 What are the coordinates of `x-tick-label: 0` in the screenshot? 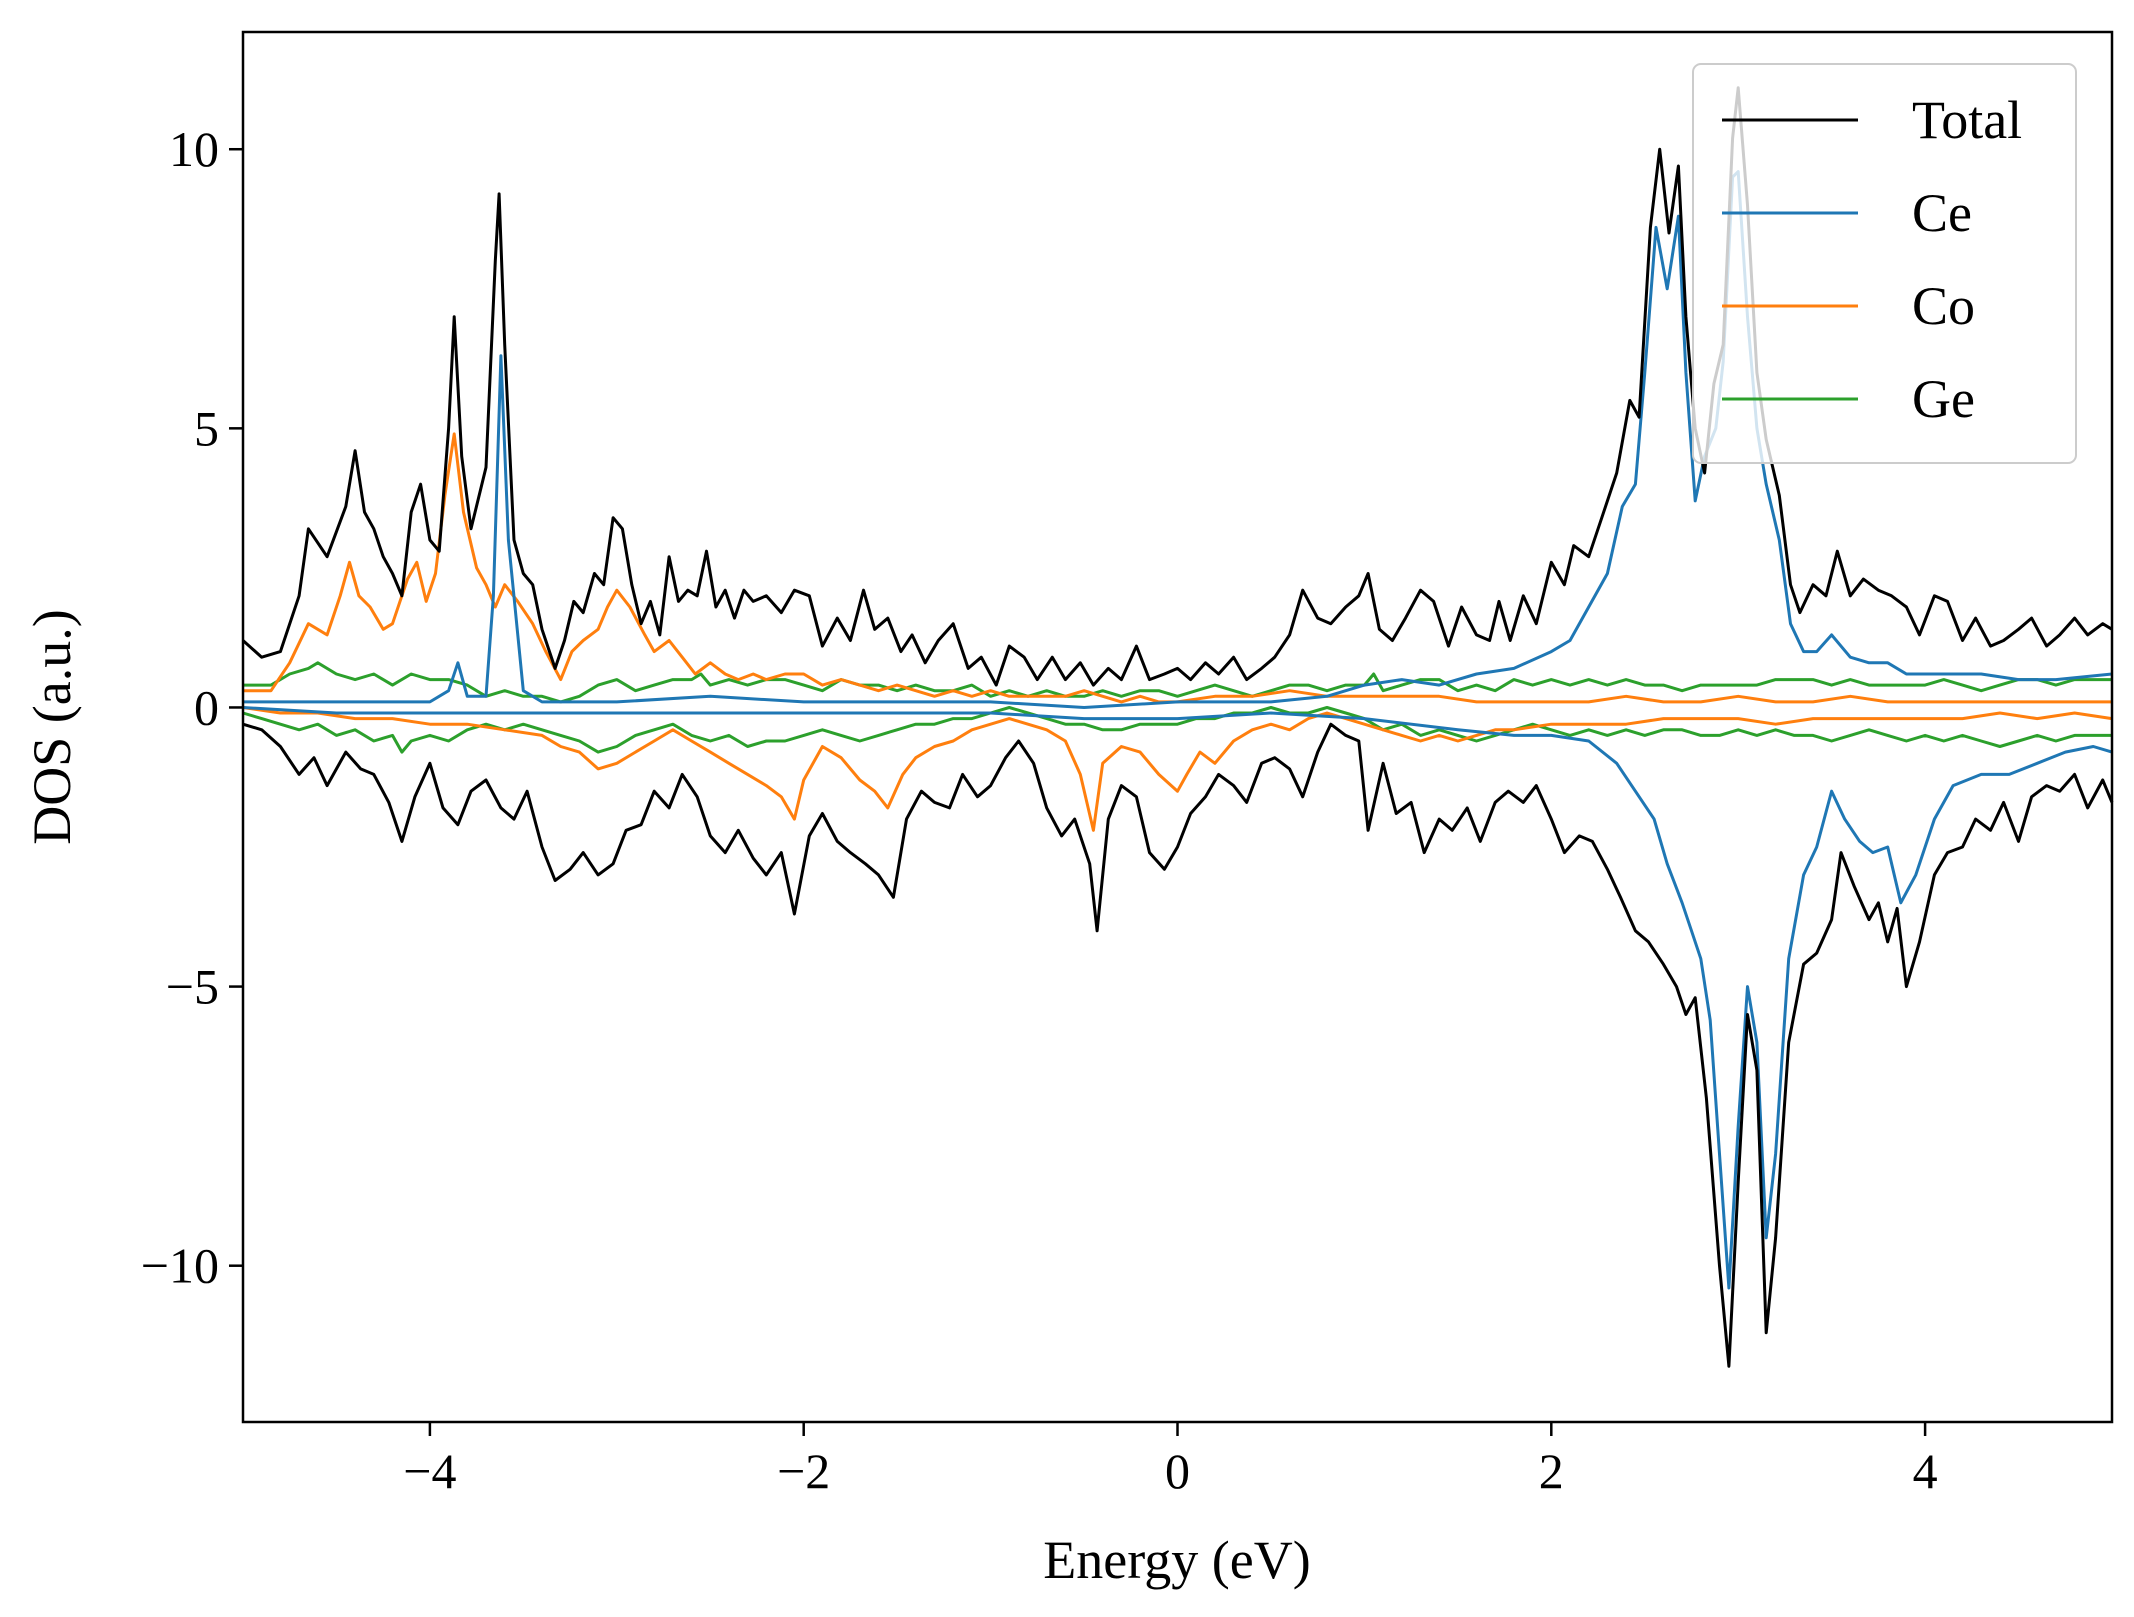 It's located at (1177, 1471).